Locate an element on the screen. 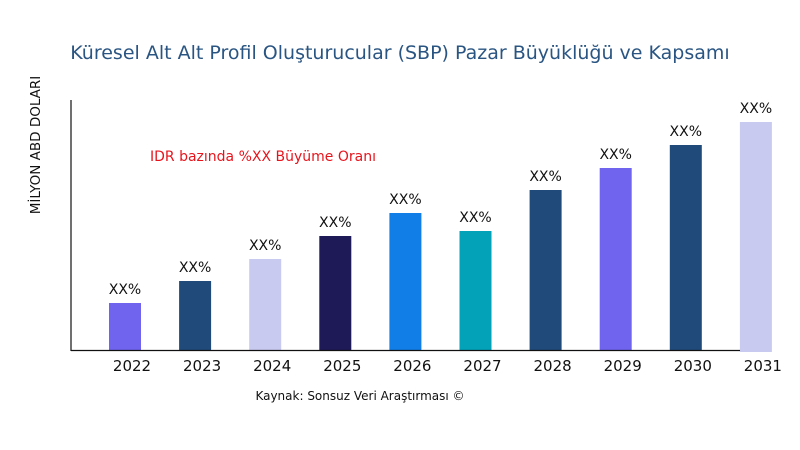 The image size is (800, 450). bar-2027 is located at coordinates (475, 290).